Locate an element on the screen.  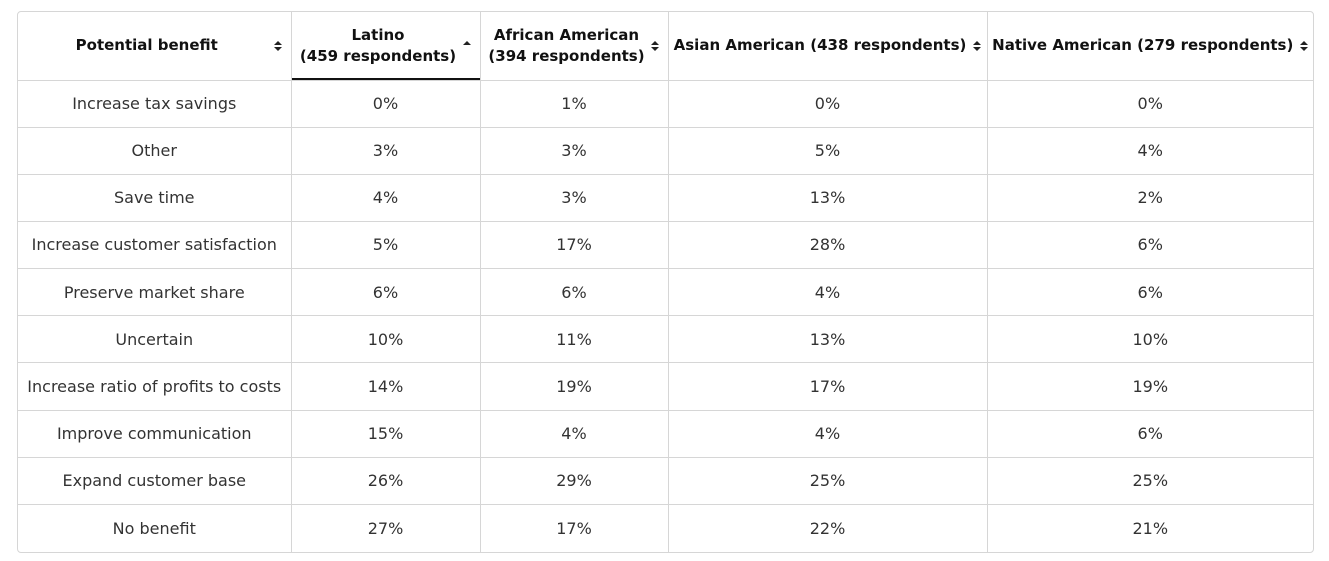
cell-benefit: Increase ratio of profits to costs is located at coordinates (155, 386).